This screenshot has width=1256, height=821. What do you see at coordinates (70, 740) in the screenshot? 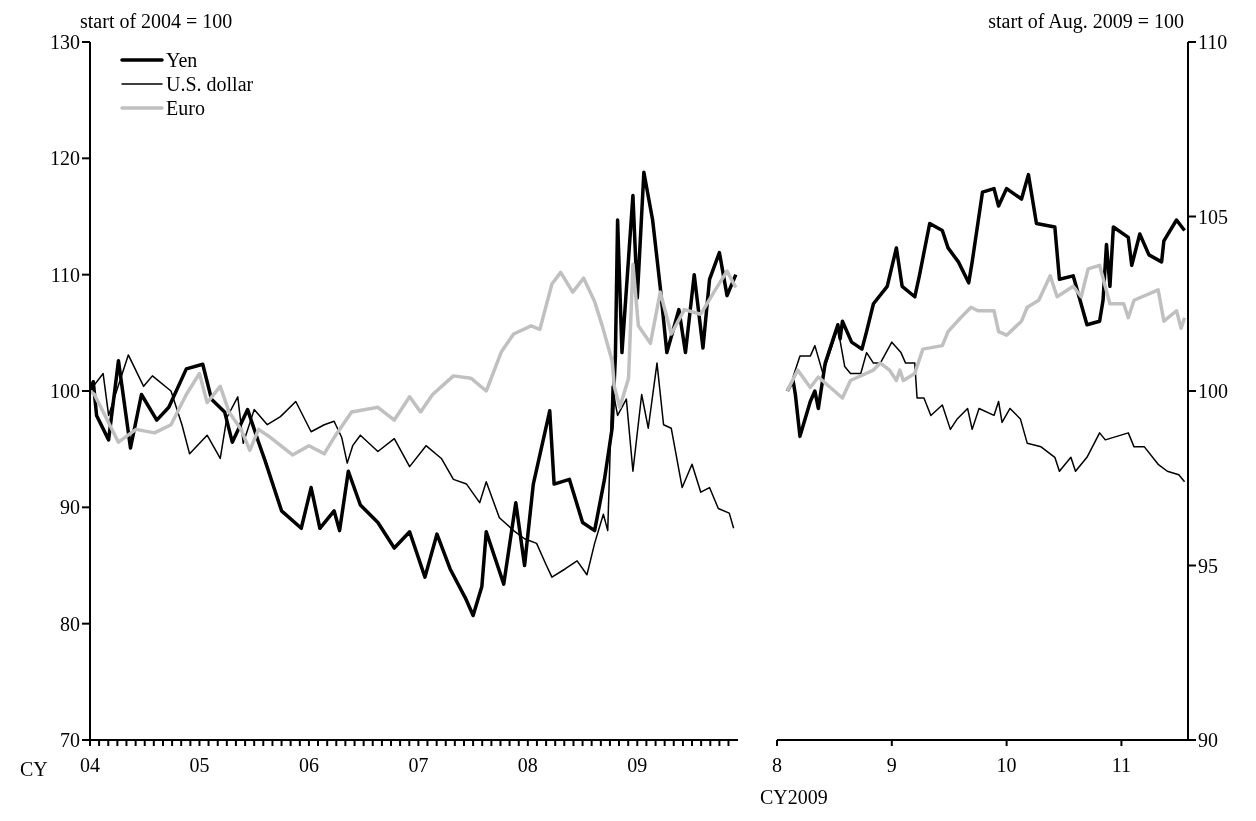
I see `y-tick-label: 70` at bounding box center [70, 740].